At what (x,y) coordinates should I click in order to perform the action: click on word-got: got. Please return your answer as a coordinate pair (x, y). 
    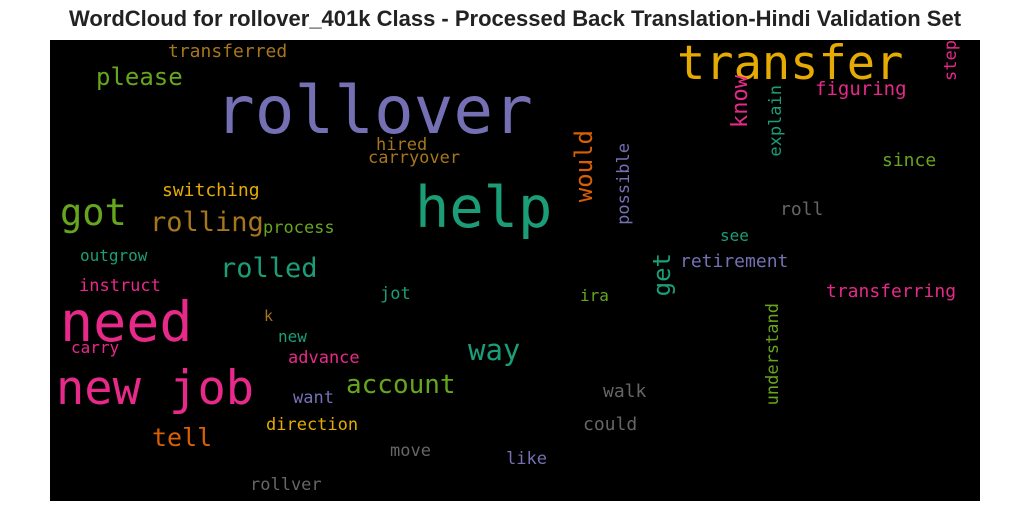
    Looking at the image, I should click on (93, 212).